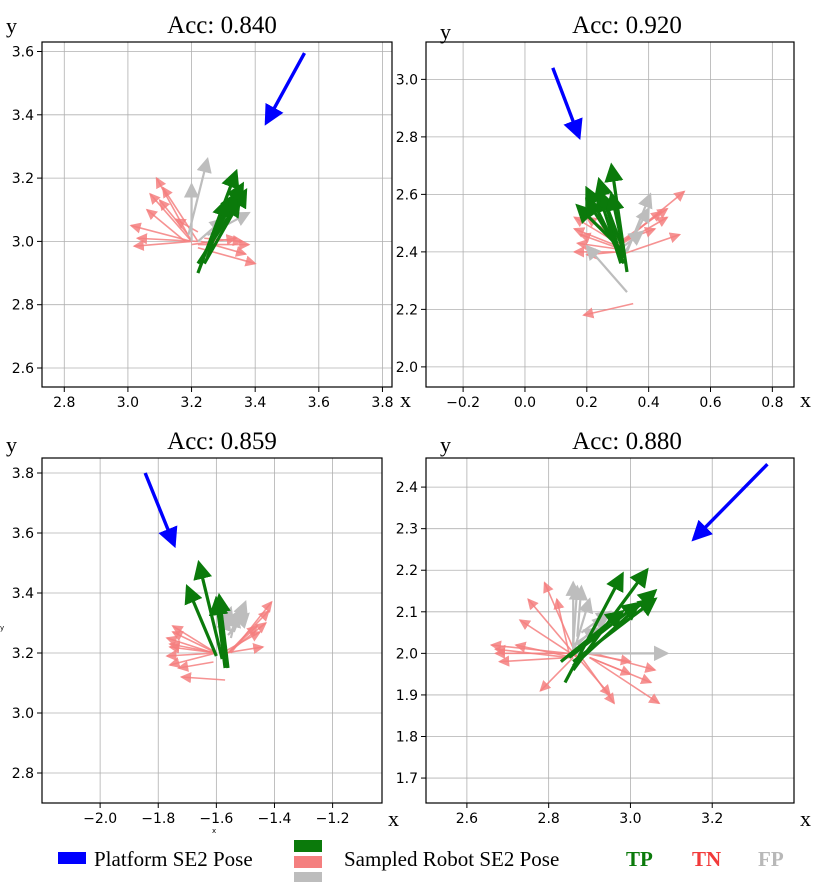  What do you see at coordinates (712, 819) in the screenshot?
I see `x-tick-label: 3.2` at bounding box center [712, 819].